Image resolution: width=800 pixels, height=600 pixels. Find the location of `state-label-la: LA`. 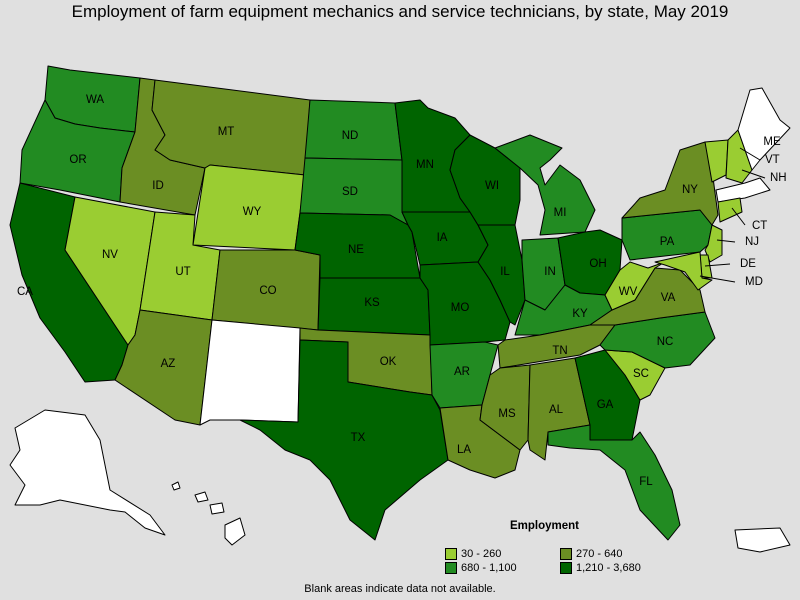

state-label-la: LA is located at coordinates (464, 450).